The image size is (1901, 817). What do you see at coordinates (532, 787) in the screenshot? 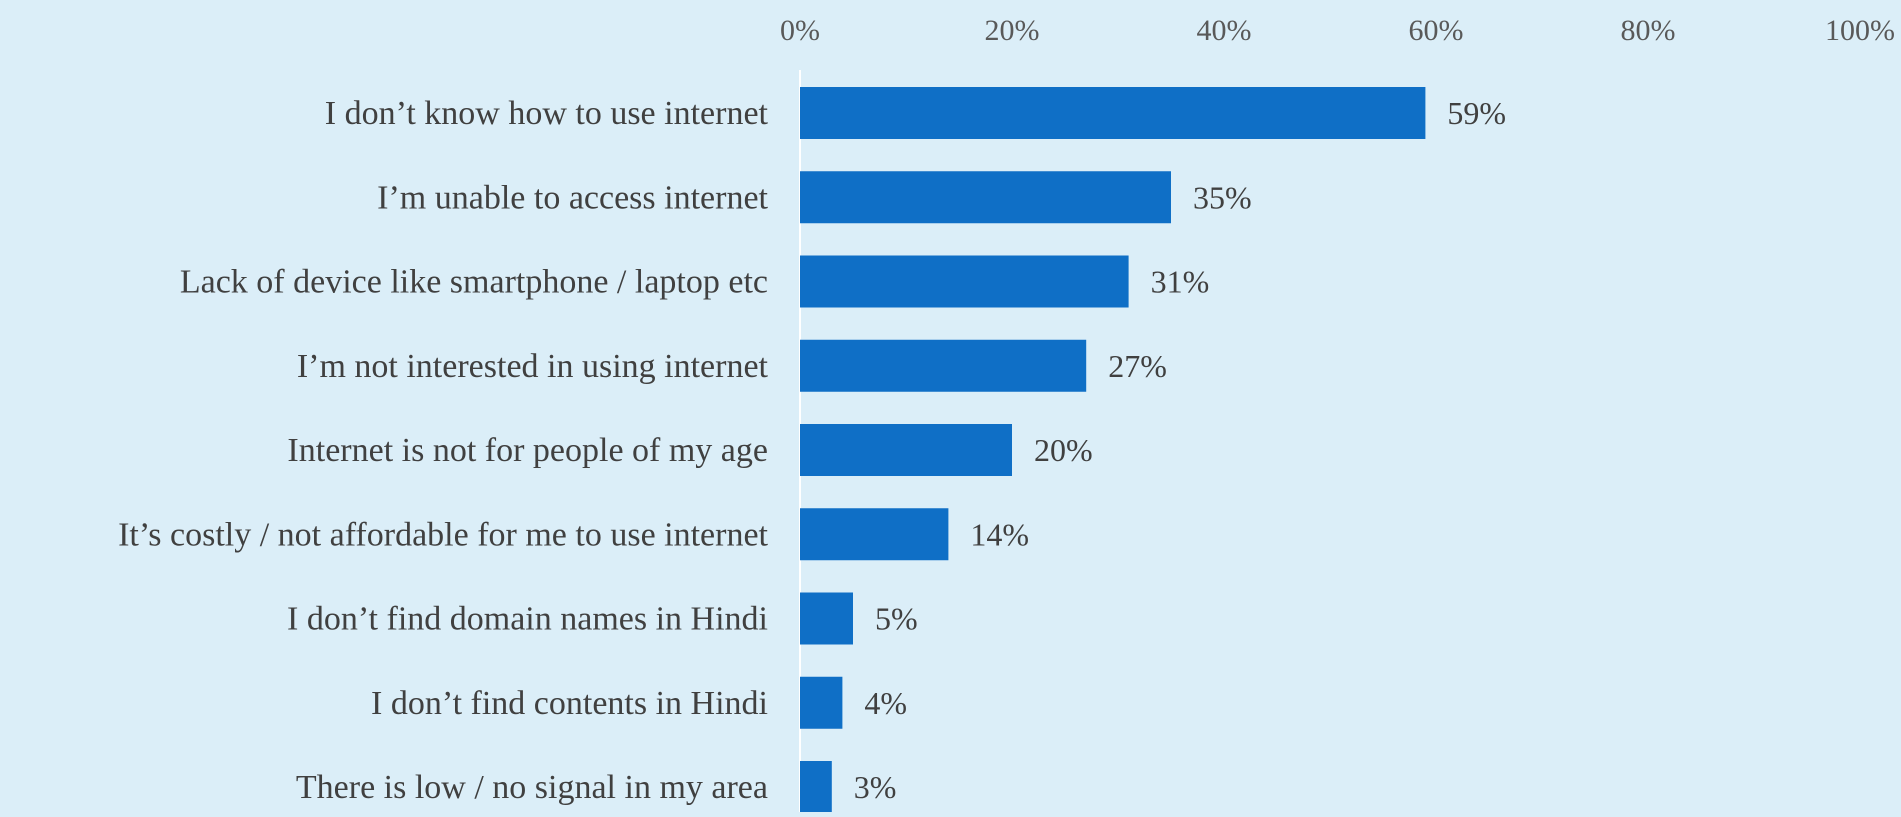
I see `category-label: There is low / no signal in my area` at bounding box center [532, 787].